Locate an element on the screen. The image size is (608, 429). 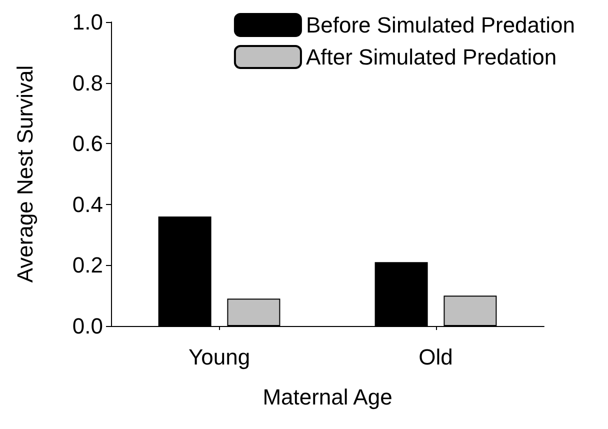
y-tick-label: 0.4 is located at coordinates (87, 204).